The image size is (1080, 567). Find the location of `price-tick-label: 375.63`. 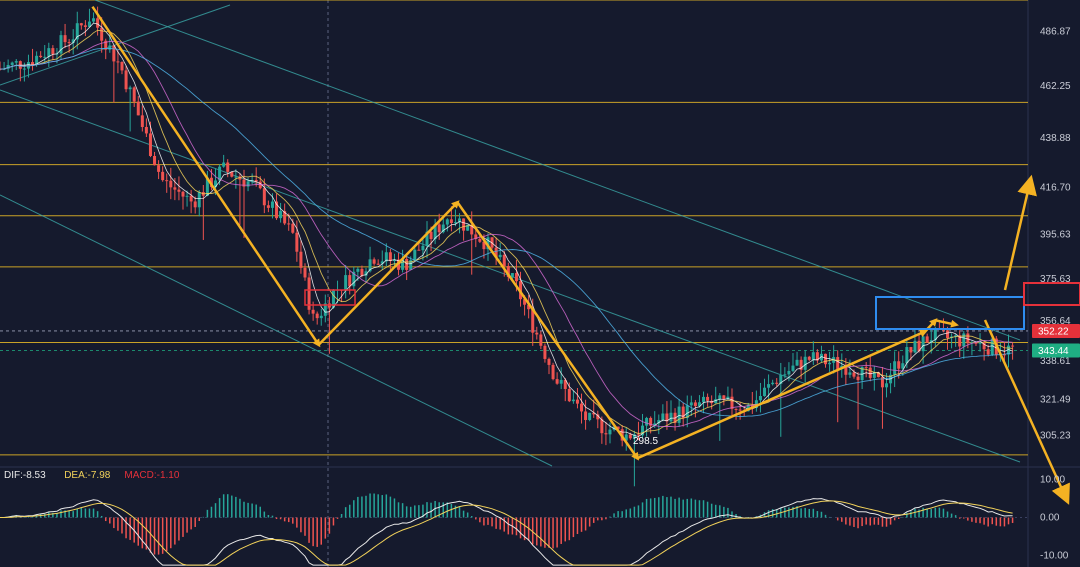

price-tick-label: 375.63 is located at coordinates (1055, 279).